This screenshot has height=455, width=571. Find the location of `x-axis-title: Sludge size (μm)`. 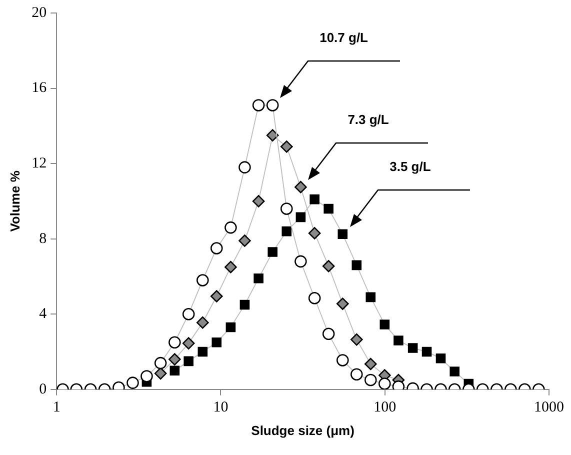

x-axis-title: Sludge size (μm) is located at coordinates (302, 430).